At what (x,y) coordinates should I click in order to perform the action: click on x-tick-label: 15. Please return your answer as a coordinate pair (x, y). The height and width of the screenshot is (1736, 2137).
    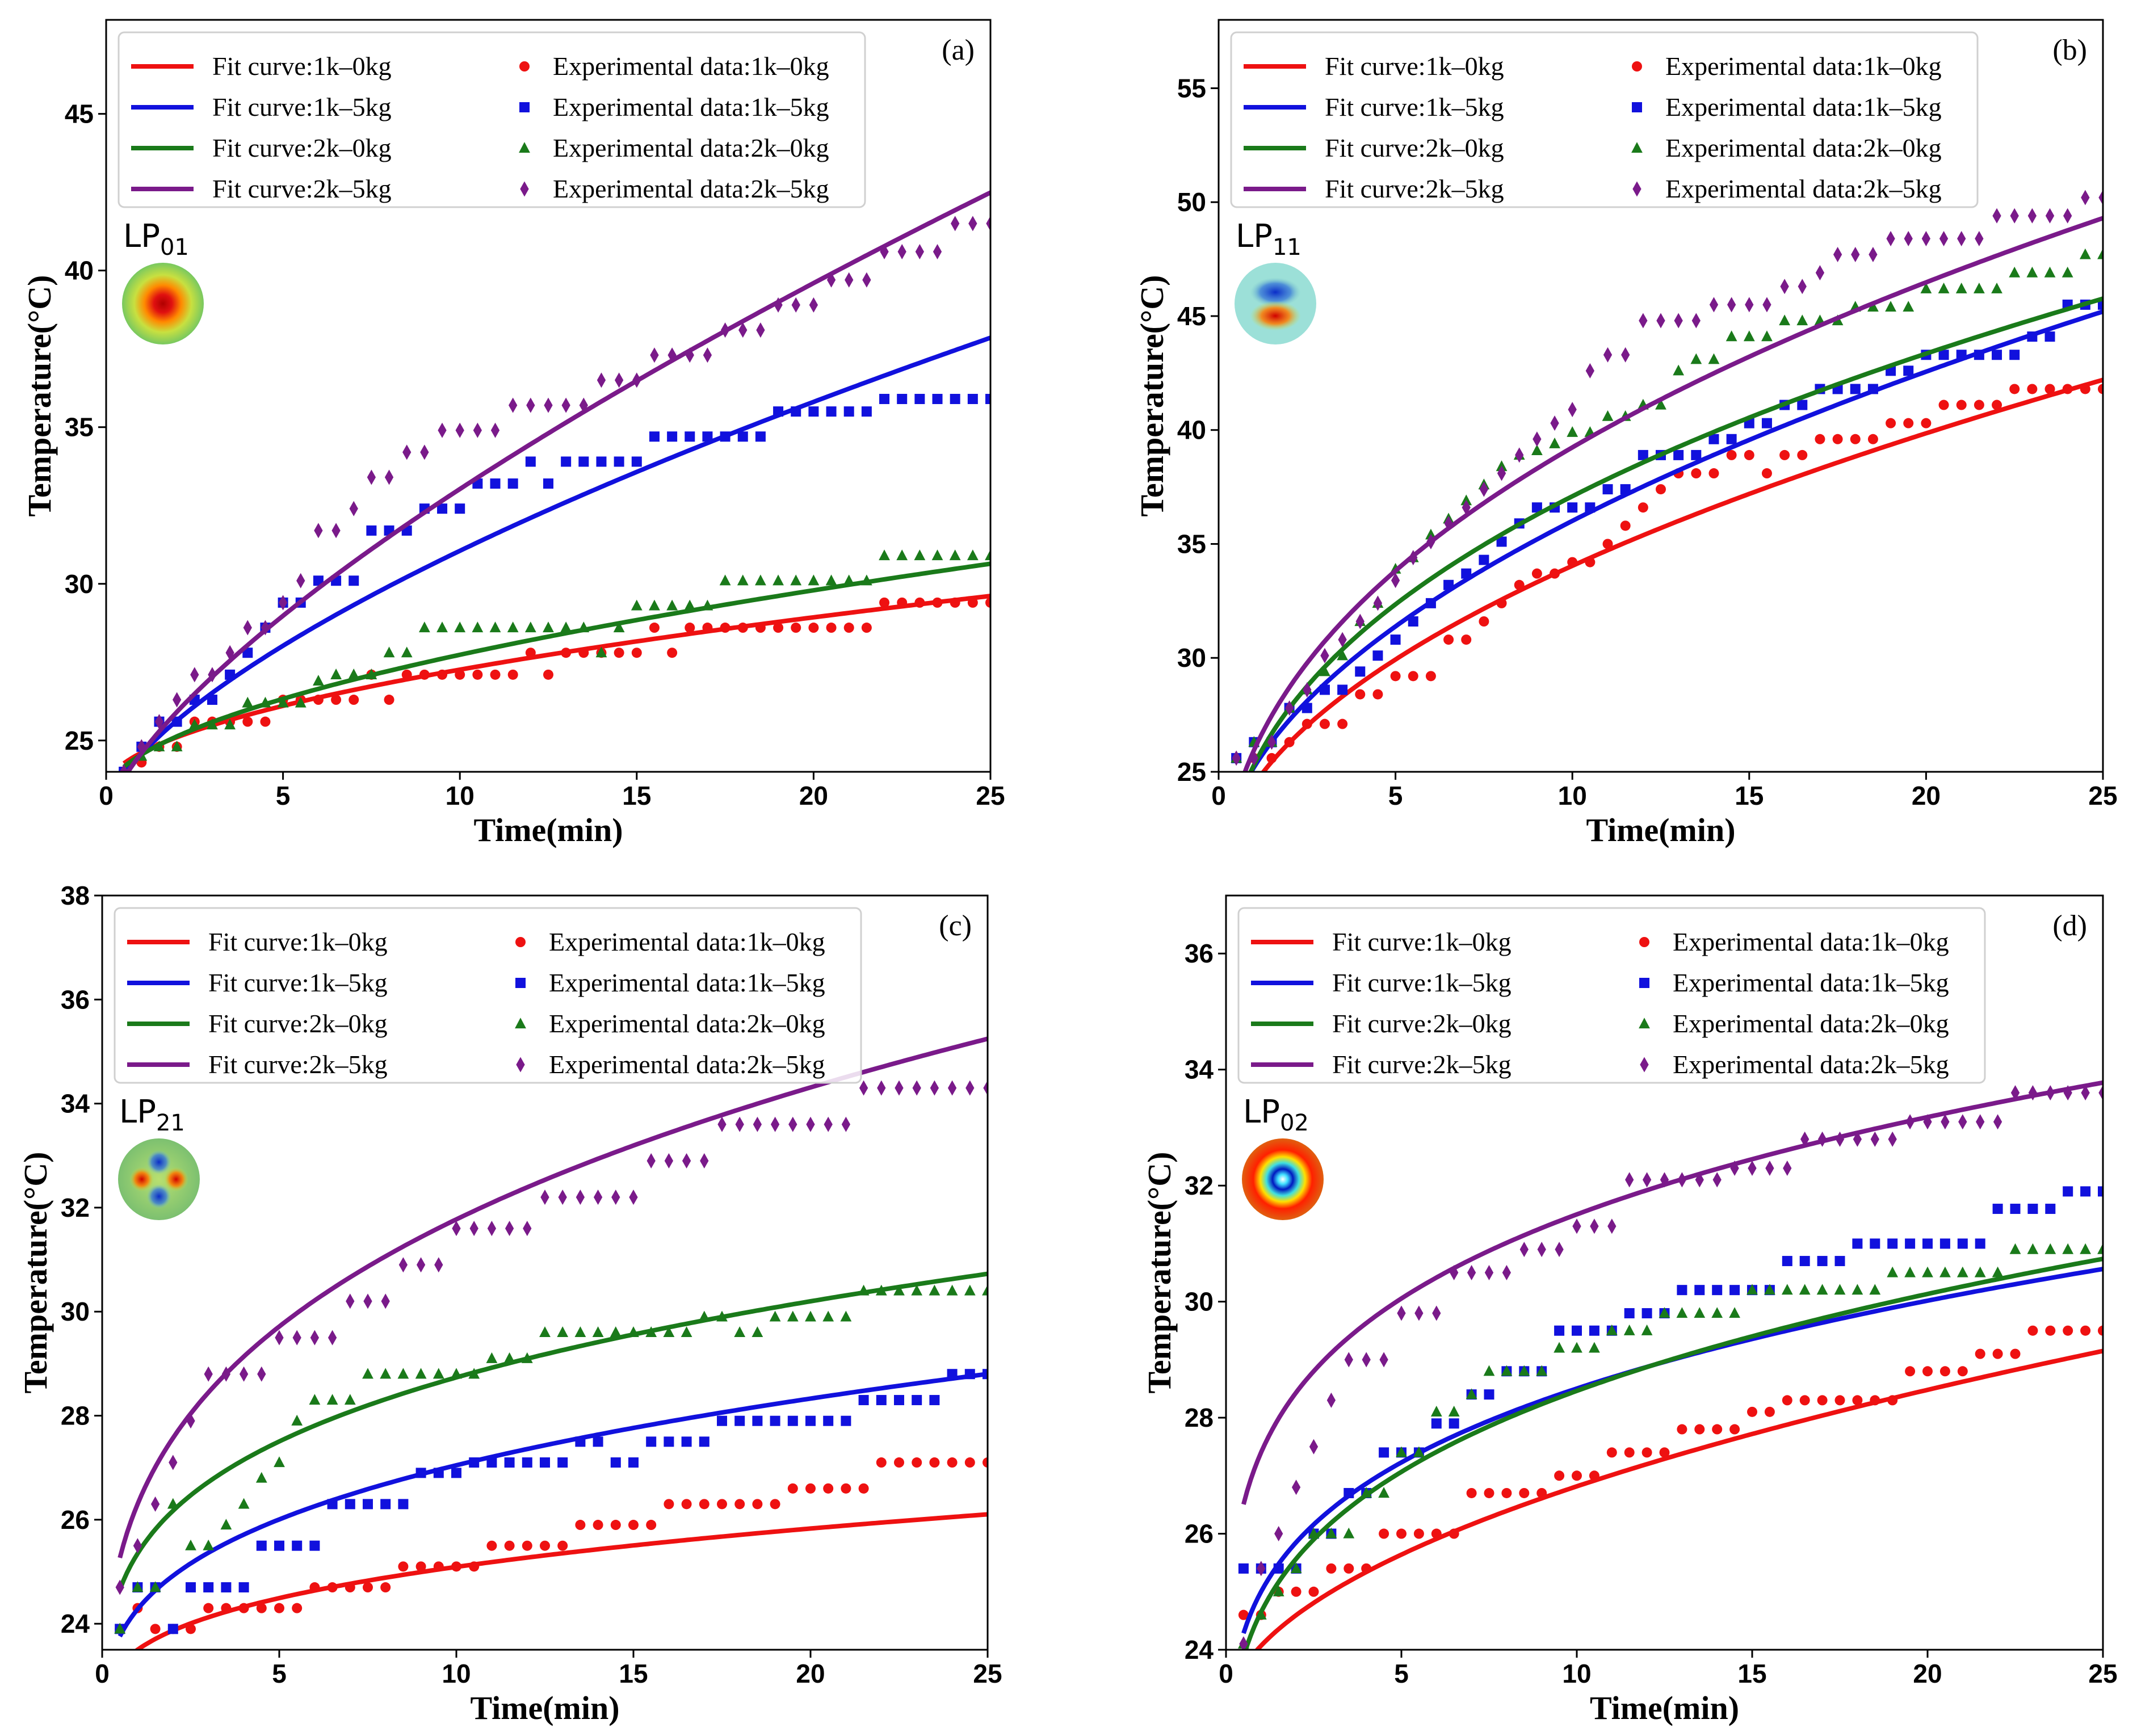
    Looking at the image, I should click on (1749, 795).